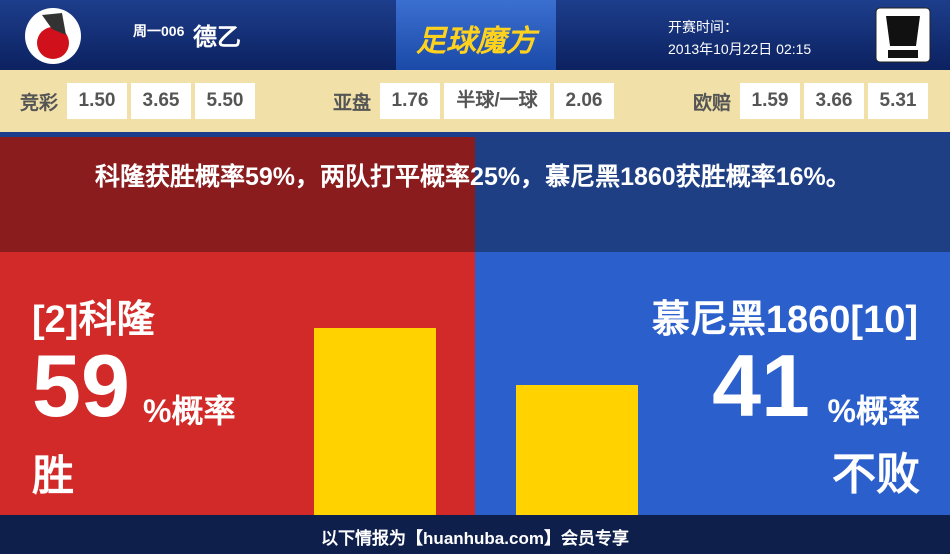  Describe the element at coordinates (761, 385) in the screenshot. I see `away-pct: 41` at that location.